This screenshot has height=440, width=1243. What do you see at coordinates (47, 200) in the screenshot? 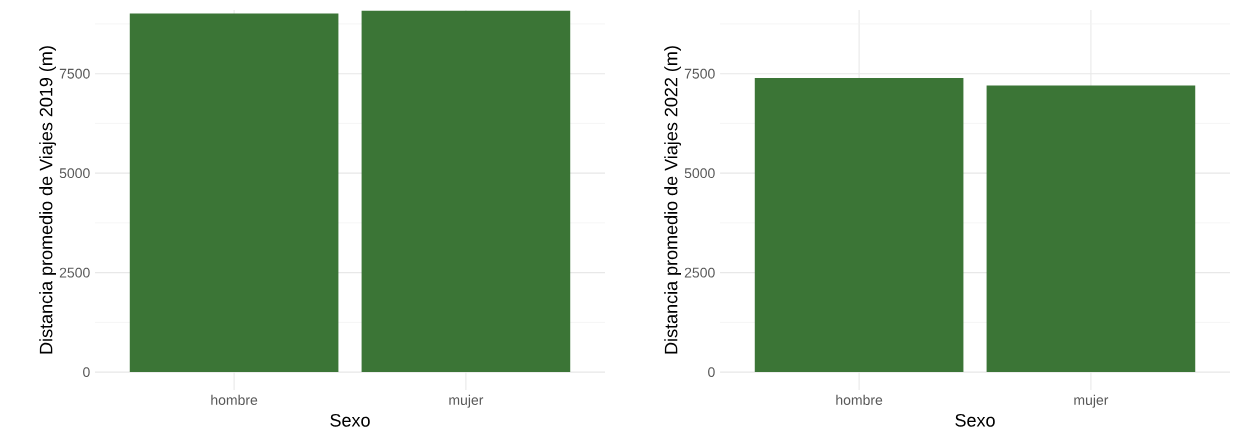
I see `y-axis-title: Distancia promedio de Viajes 2019 (m)` at bounding box center [47, 200].